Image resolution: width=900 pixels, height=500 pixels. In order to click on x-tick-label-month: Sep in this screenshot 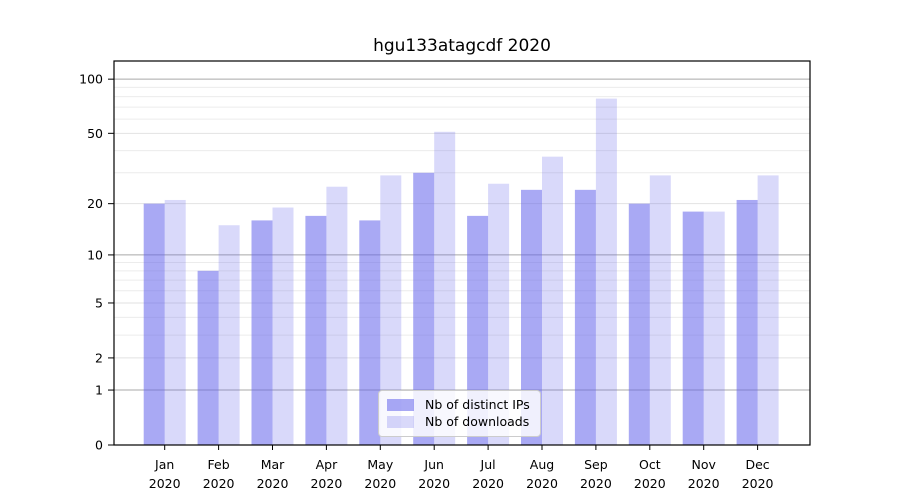, I will do `click(596, 464)`.